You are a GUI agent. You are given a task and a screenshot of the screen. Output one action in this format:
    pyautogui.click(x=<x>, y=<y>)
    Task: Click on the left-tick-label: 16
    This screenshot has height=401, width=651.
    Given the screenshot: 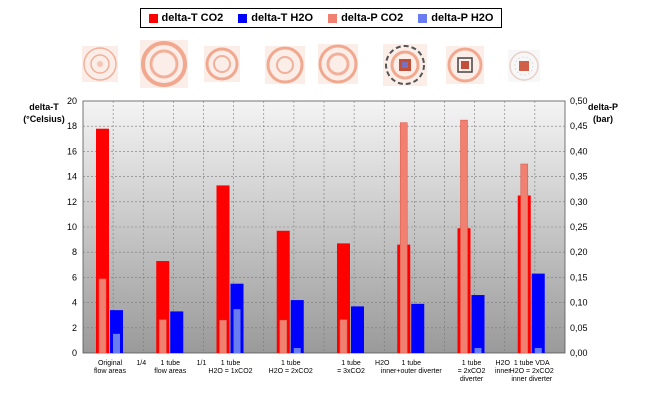 What is the action you would take?
    pyautogui.click(x=72, y=151)
    